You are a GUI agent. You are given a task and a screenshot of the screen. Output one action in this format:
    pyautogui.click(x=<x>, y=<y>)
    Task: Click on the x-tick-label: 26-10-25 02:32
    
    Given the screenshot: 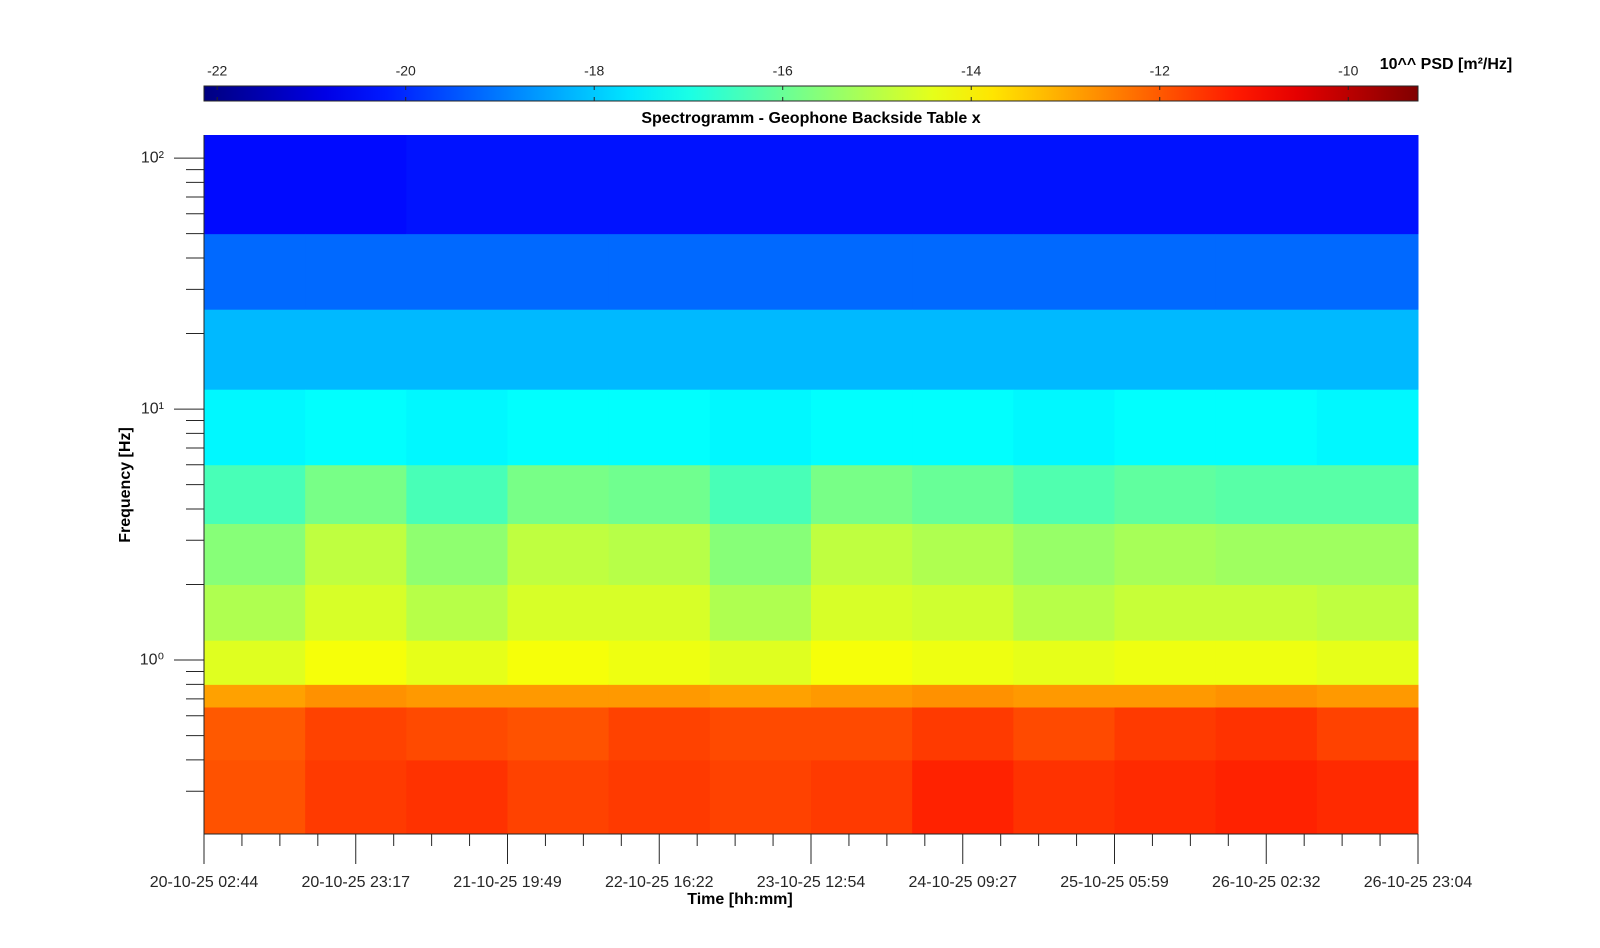 What is the action you would take?
    pyautogui.click(x=1266, y=882)
    